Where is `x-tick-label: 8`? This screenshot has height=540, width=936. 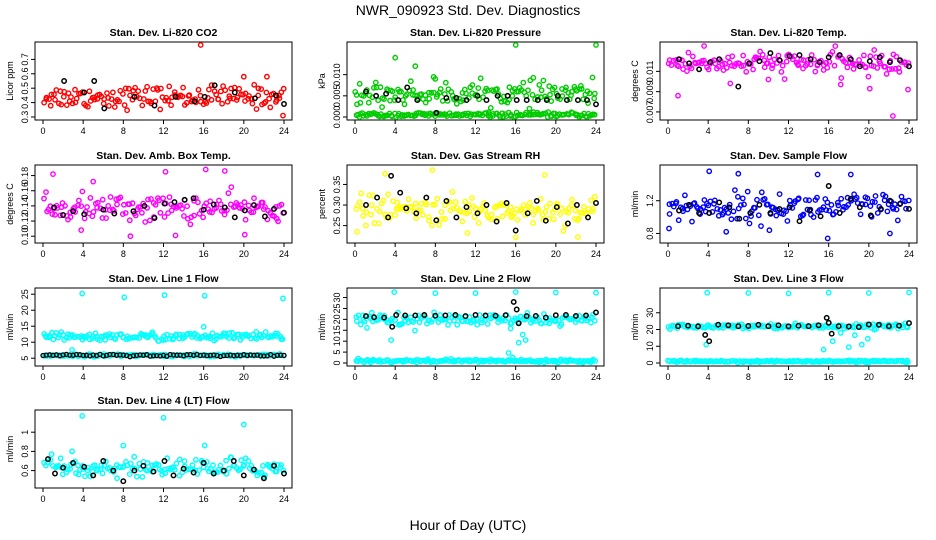
x-tick-label: 8 is located at coordinates (123, 131).